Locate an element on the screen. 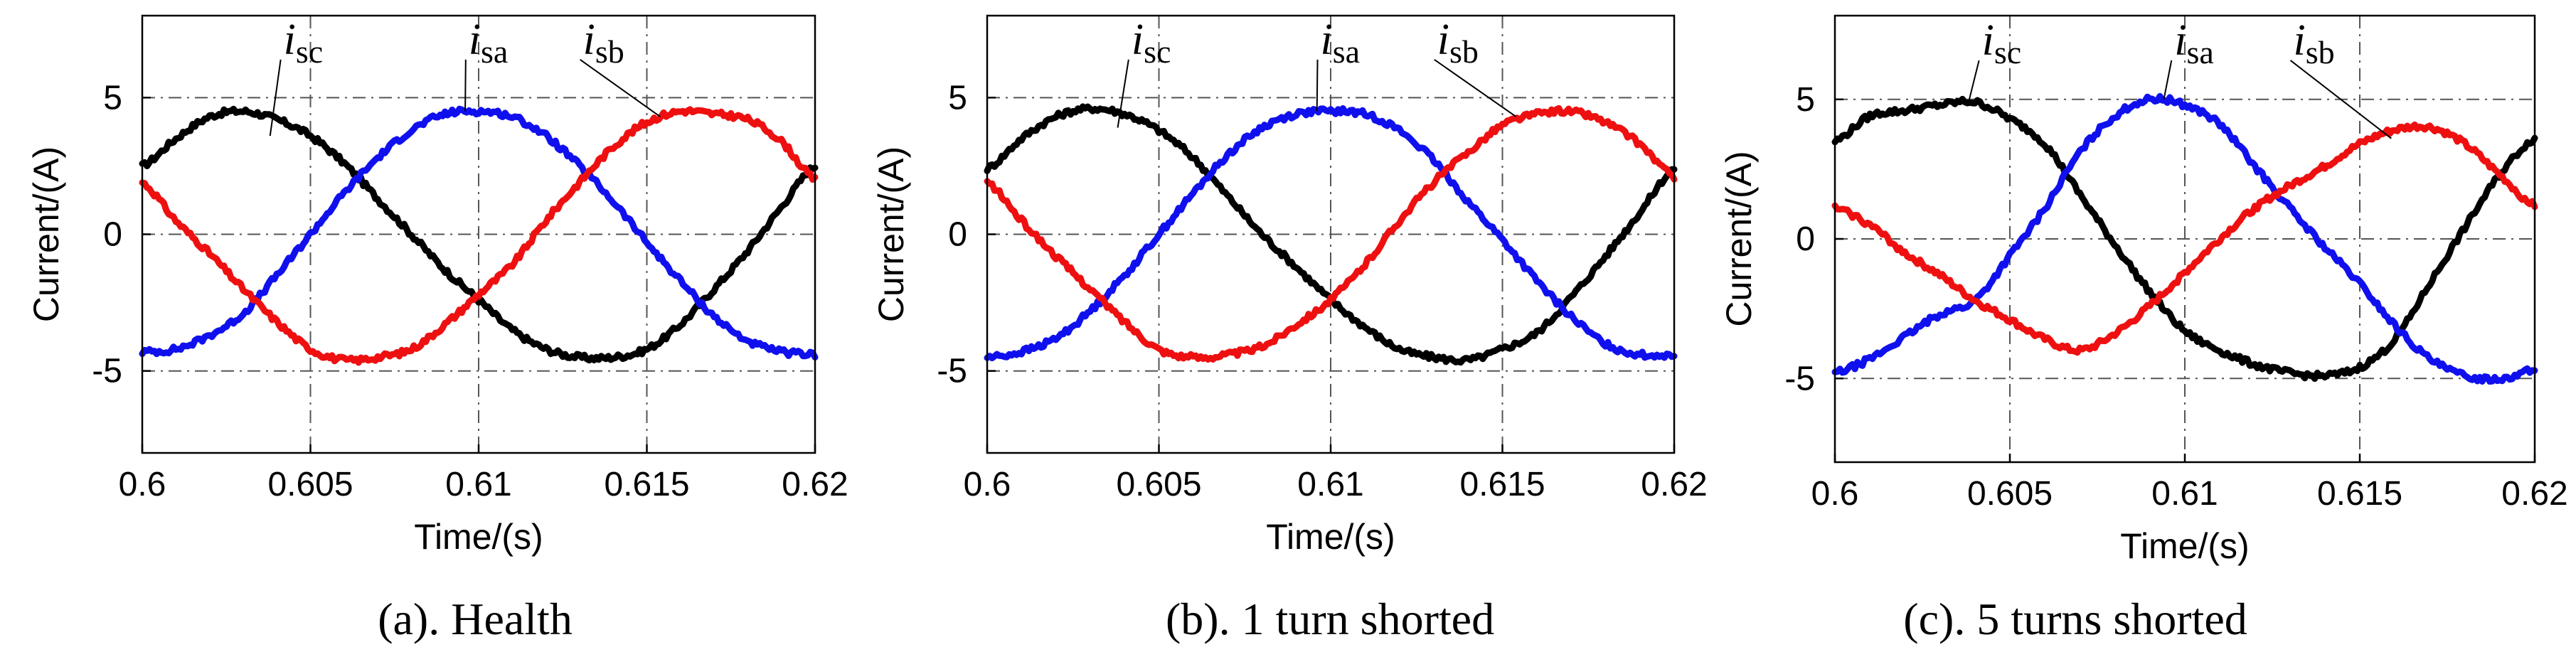 This screenshot has height=652, width=2576. series-line-isa is located at coordinates (2184, 238).